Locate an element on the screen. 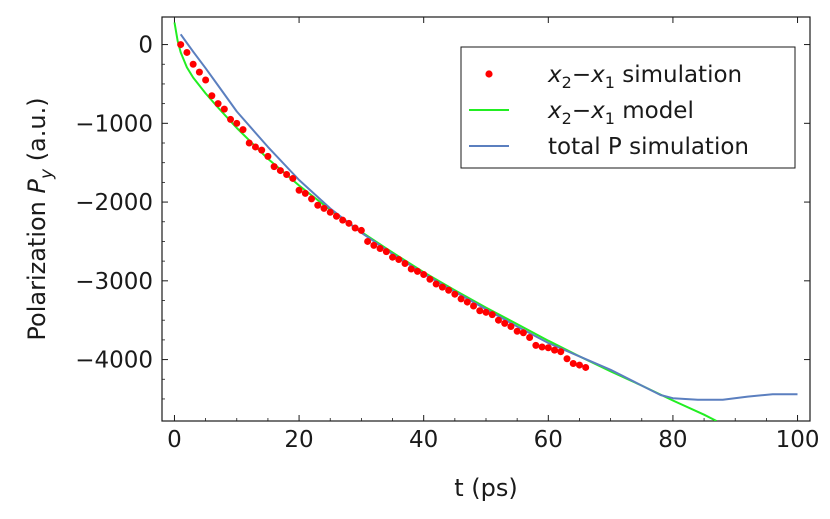  legend-marker-simulation is located at coordinates (489, 74).